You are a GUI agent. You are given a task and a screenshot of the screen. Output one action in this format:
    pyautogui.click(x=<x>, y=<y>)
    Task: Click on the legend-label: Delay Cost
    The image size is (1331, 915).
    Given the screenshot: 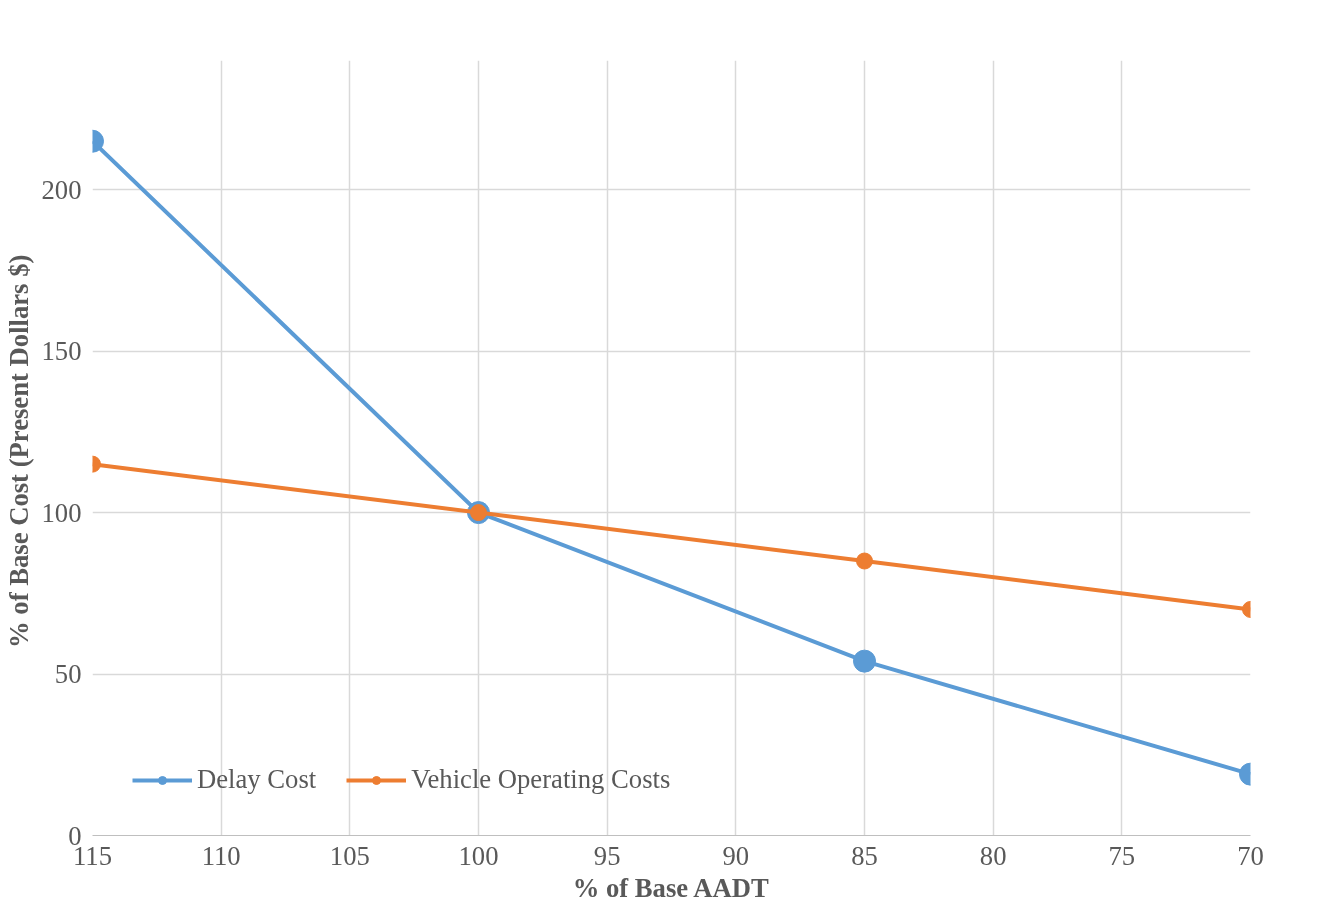 What is the action you would take?
    pyautogui.click(x=257, y=779)
    